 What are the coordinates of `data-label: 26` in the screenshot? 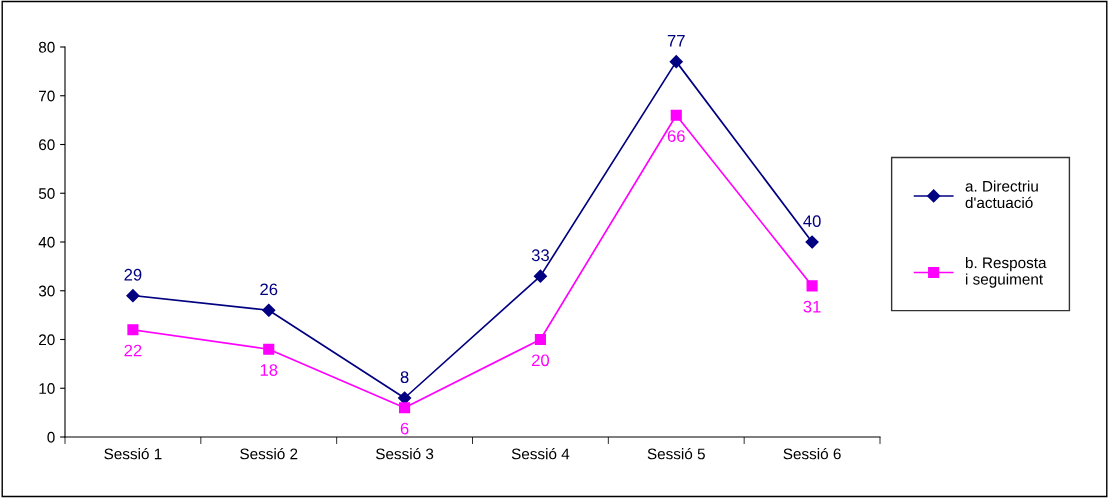 It's located at (269, 289).